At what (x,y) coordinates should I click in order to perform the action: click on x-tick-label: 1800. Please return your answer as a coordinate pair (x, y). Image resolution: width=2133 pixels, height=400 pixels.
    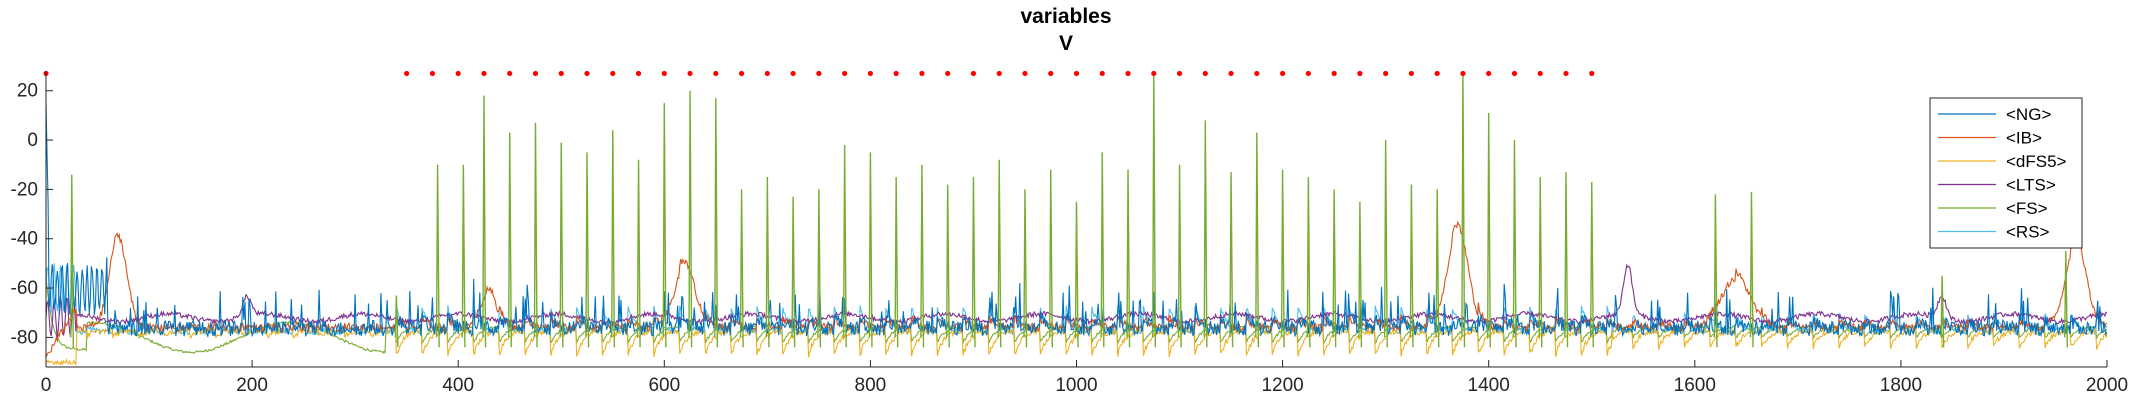
    Looking at the image, I should click on (1901, 385).